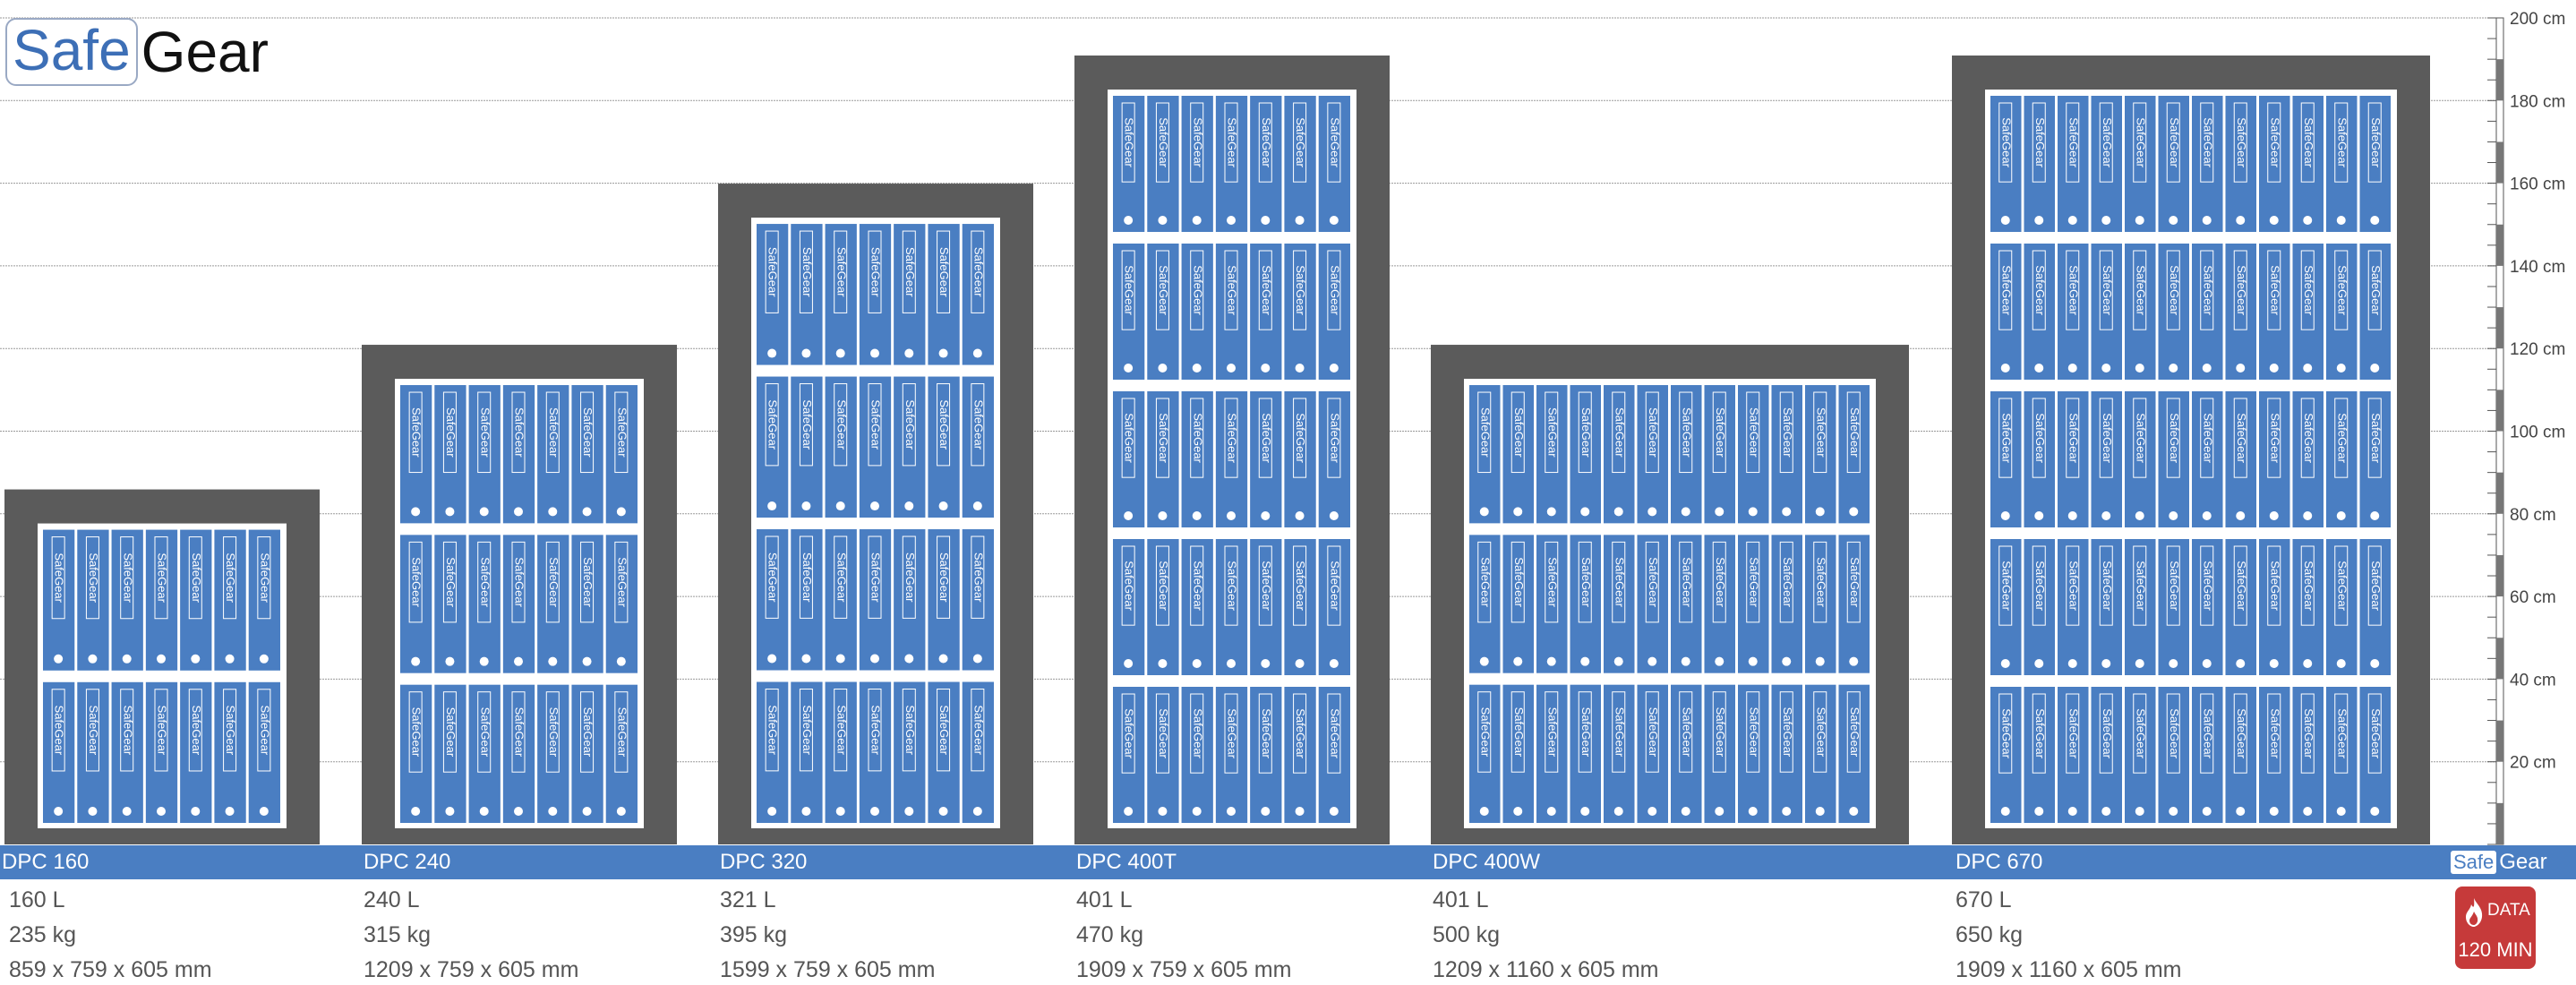  I want to click on ruler-tick-label: 80 cm, so click(2533, 515).